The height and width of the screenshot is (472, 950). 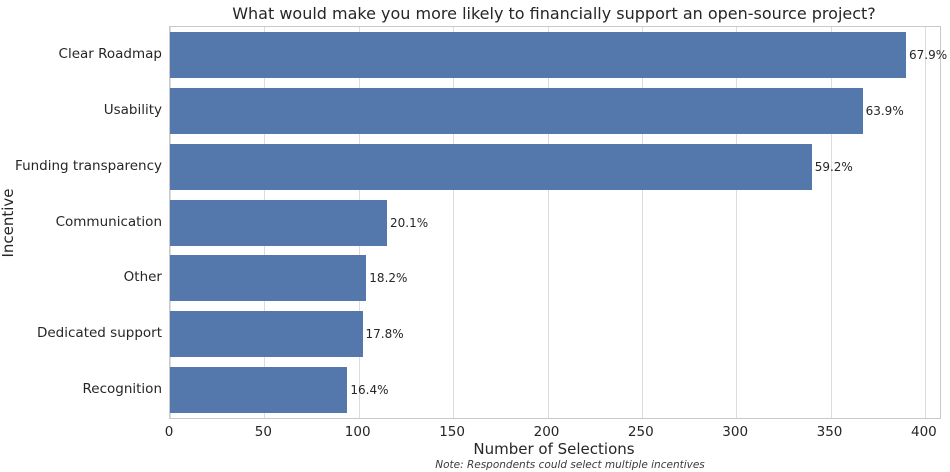 I want to click on x-axis-label: Number of Selections, so click(x=554, y=449).